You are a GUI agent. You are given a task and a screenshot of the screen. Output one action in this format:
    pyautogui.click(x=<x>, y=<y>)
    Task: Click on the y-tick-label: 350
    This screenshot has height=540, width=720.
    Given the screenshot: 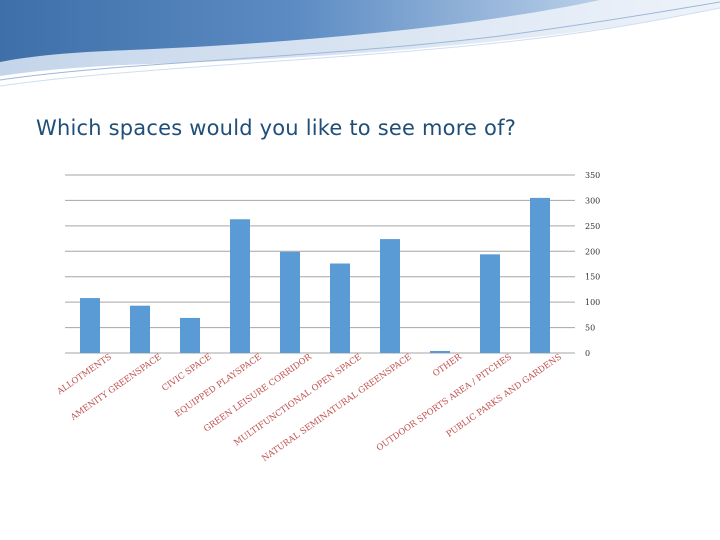 What is the action you would take?
    pyautogui.click(x=592, y=175)
    